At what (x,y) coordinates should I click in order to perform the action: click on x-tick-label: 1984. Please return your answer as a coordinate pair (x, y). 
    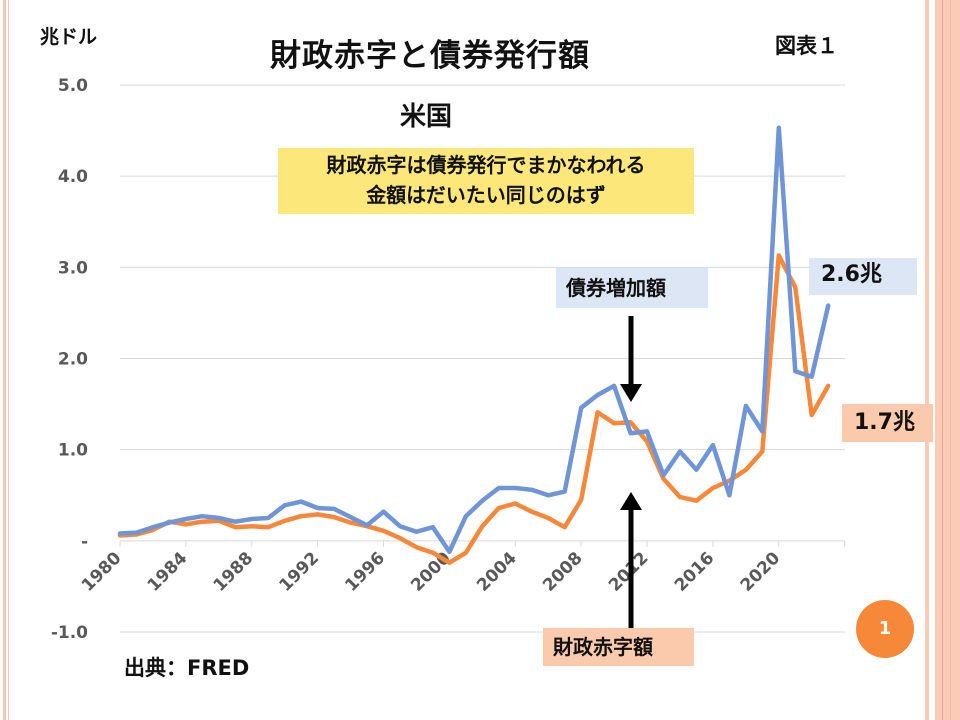
    Looking at the image, I should click on (168, 572).